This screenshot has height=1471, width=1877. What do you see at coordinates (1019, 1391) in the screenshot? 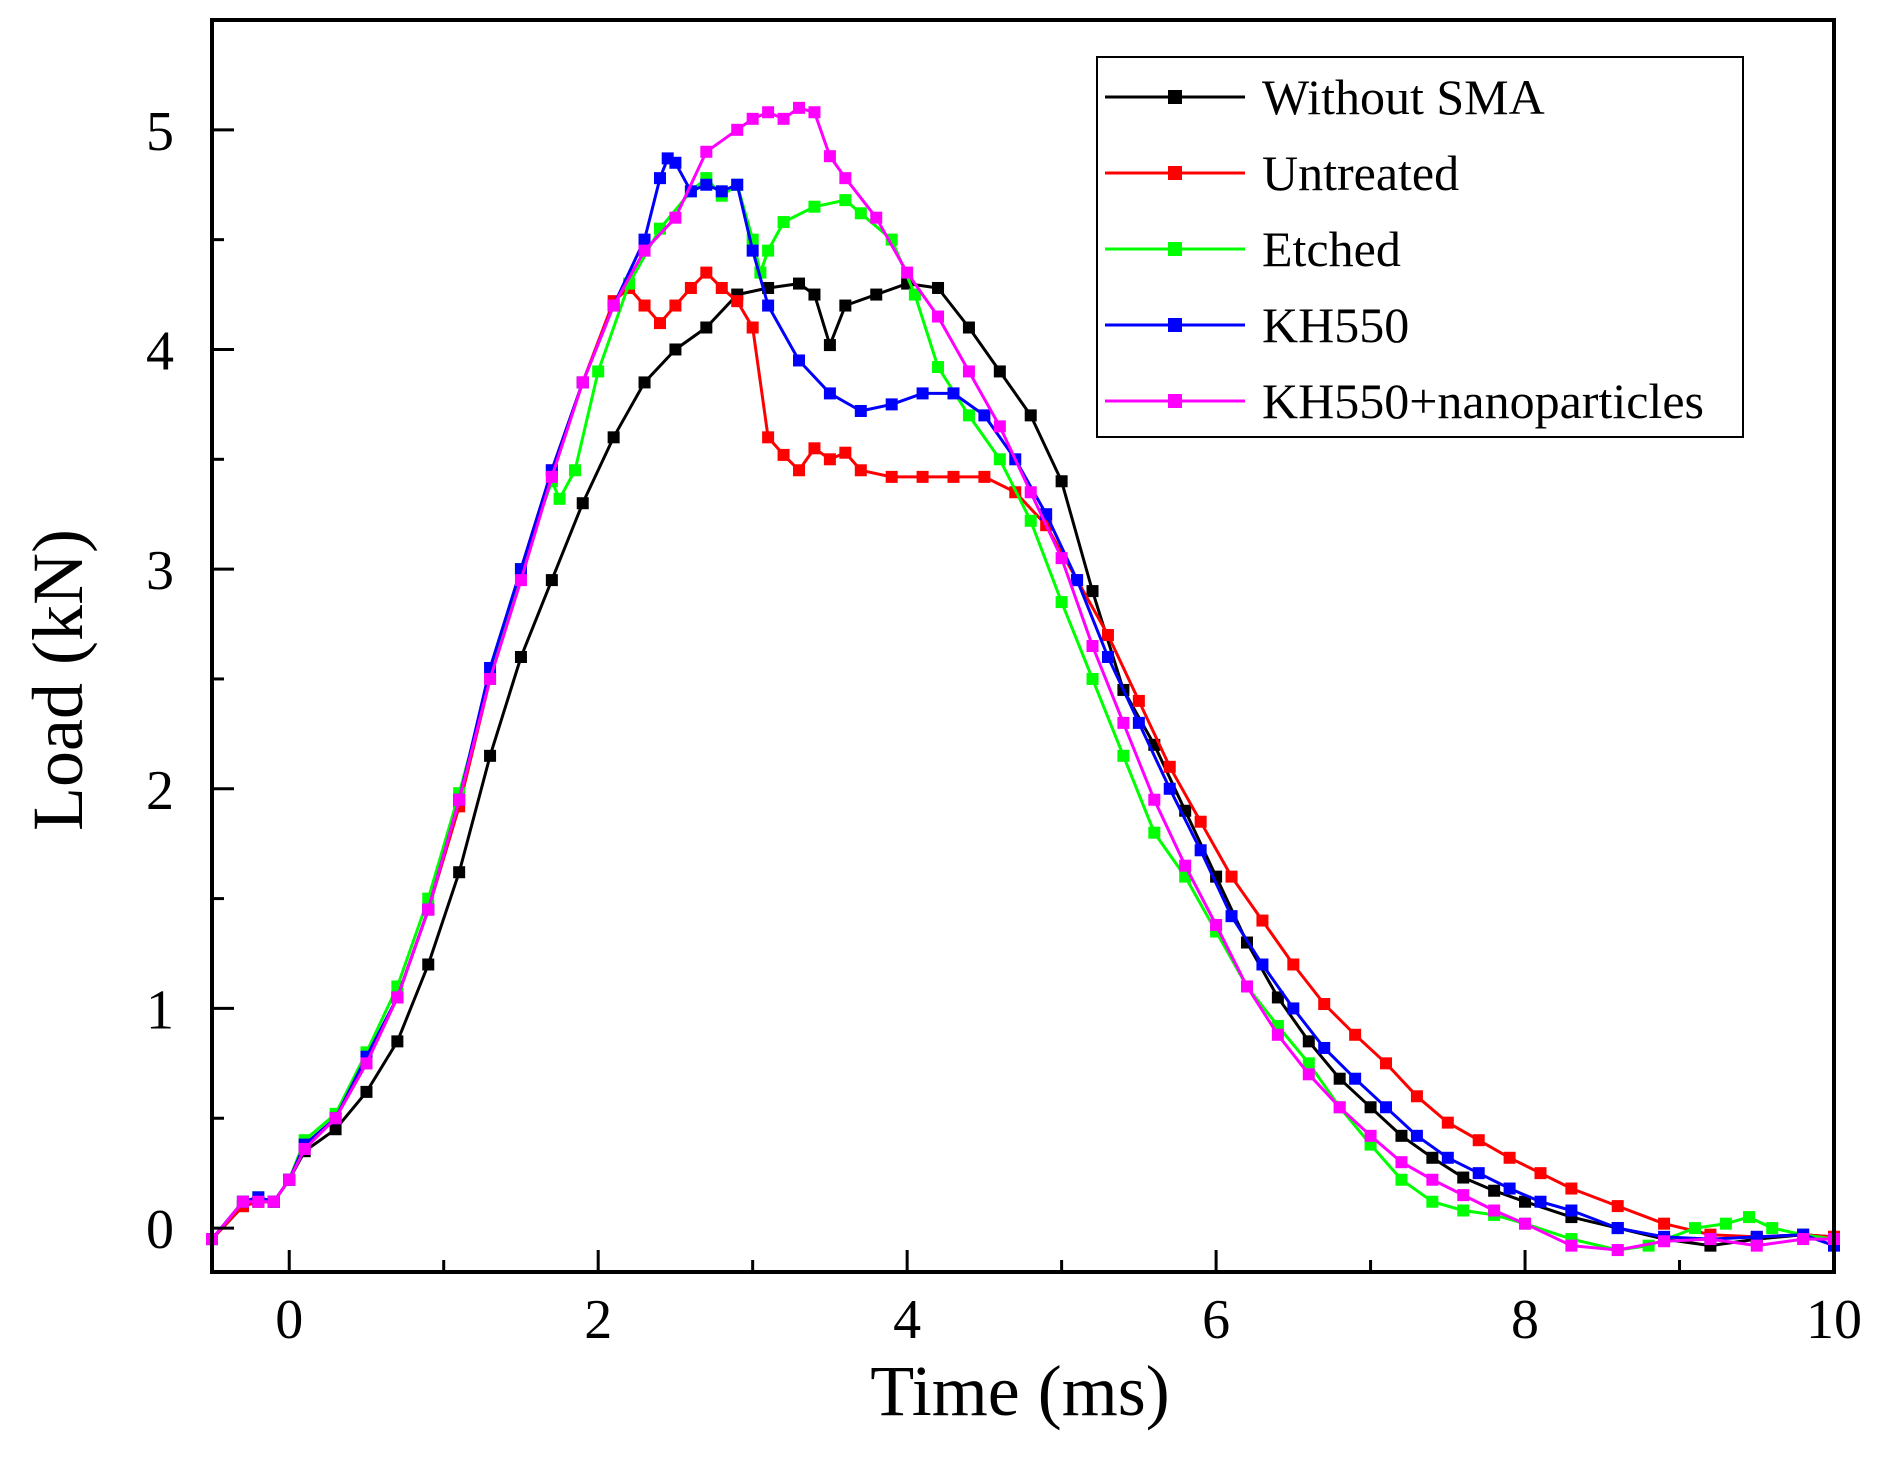
I see `x-axis-title: Time (ms)` at bounding box center [1019, 1391].